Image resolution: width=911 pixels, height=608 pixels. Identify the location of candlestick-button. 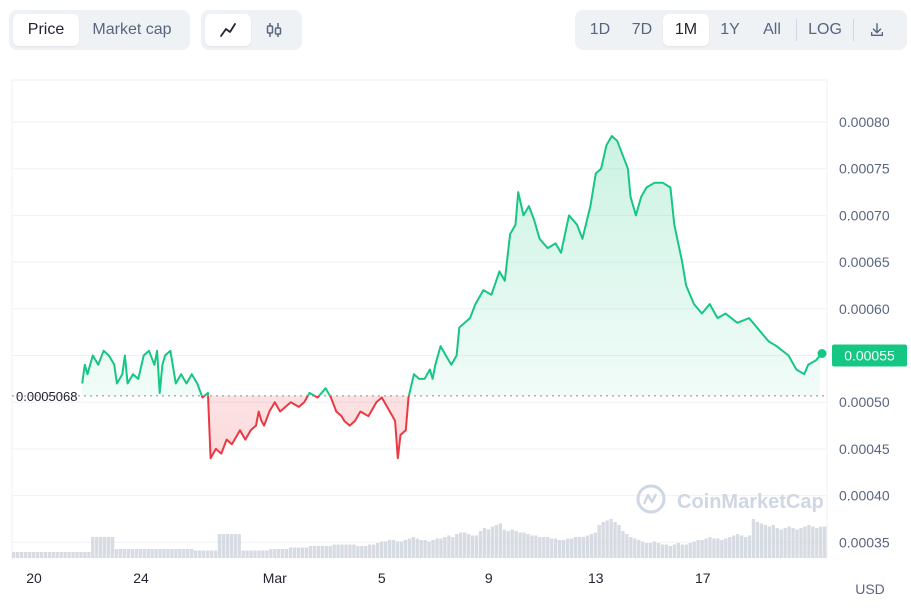
(274, 30).